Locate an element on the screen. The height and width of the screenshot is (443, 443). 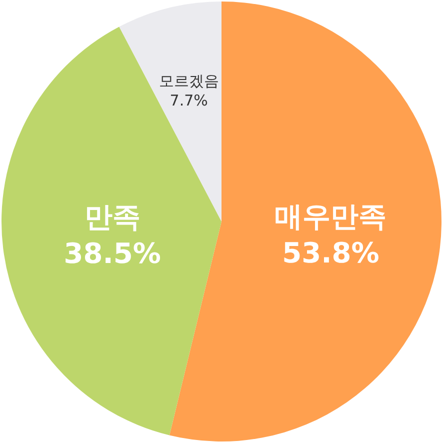
data-label: 53.8% is located at coordinates (331, 253).